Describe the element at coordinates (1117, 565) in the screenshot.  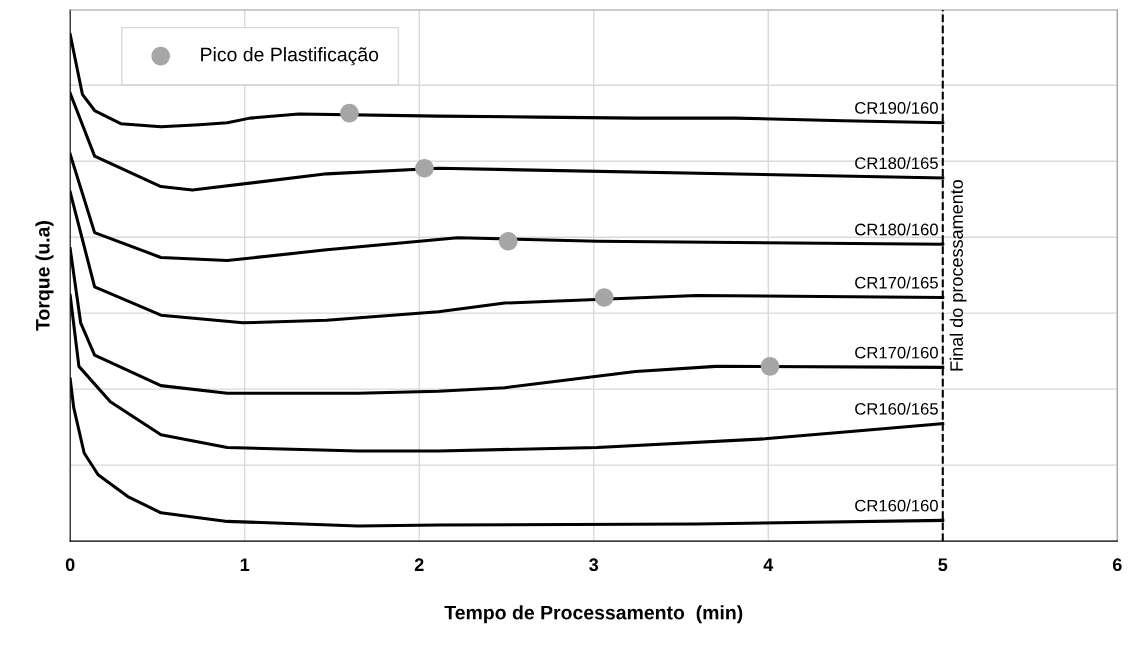
I see `x-tick-label: 6` at that location.